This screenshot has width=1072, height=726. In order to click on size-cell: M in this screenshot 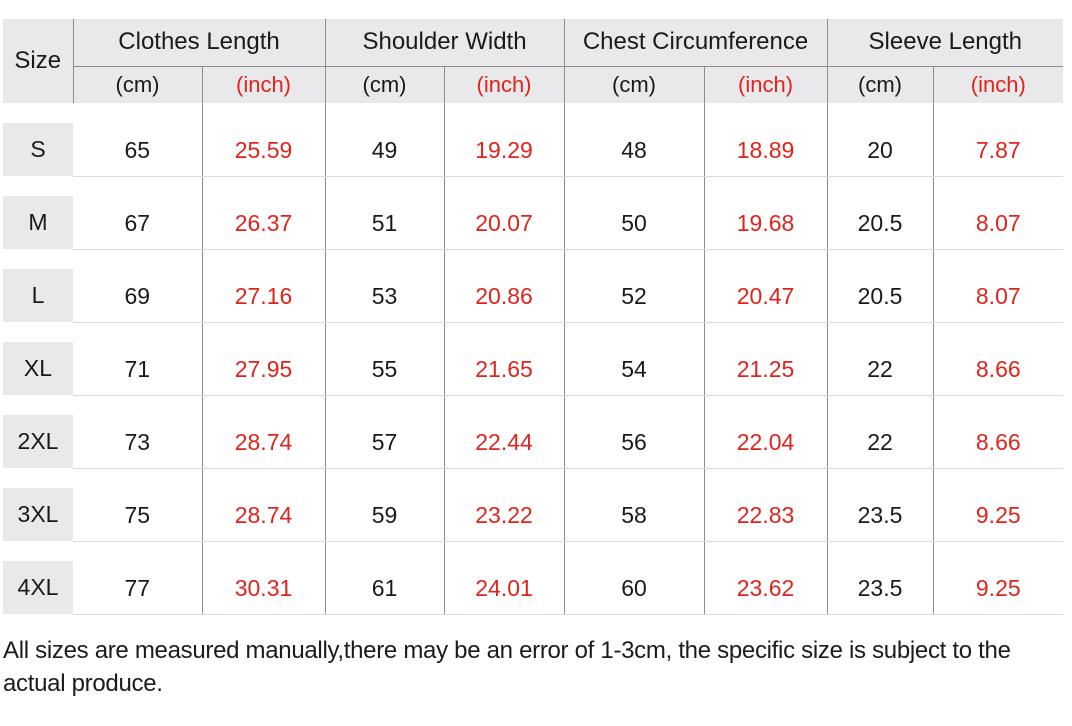, I will do `click(38, 212)`.